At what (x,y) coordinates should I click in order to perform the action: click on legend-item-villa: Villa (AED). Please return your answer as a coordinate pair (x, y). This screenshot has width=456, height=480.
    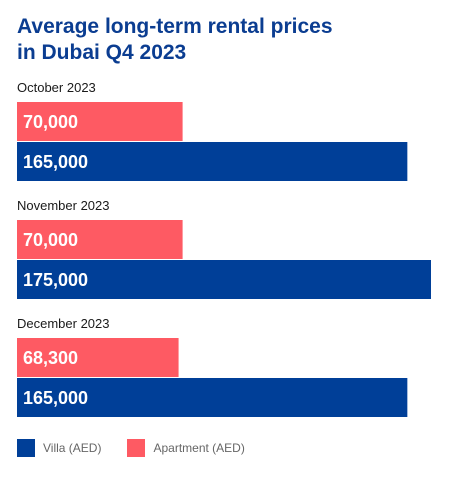
    Looking at the image, I should click on (59, 448).